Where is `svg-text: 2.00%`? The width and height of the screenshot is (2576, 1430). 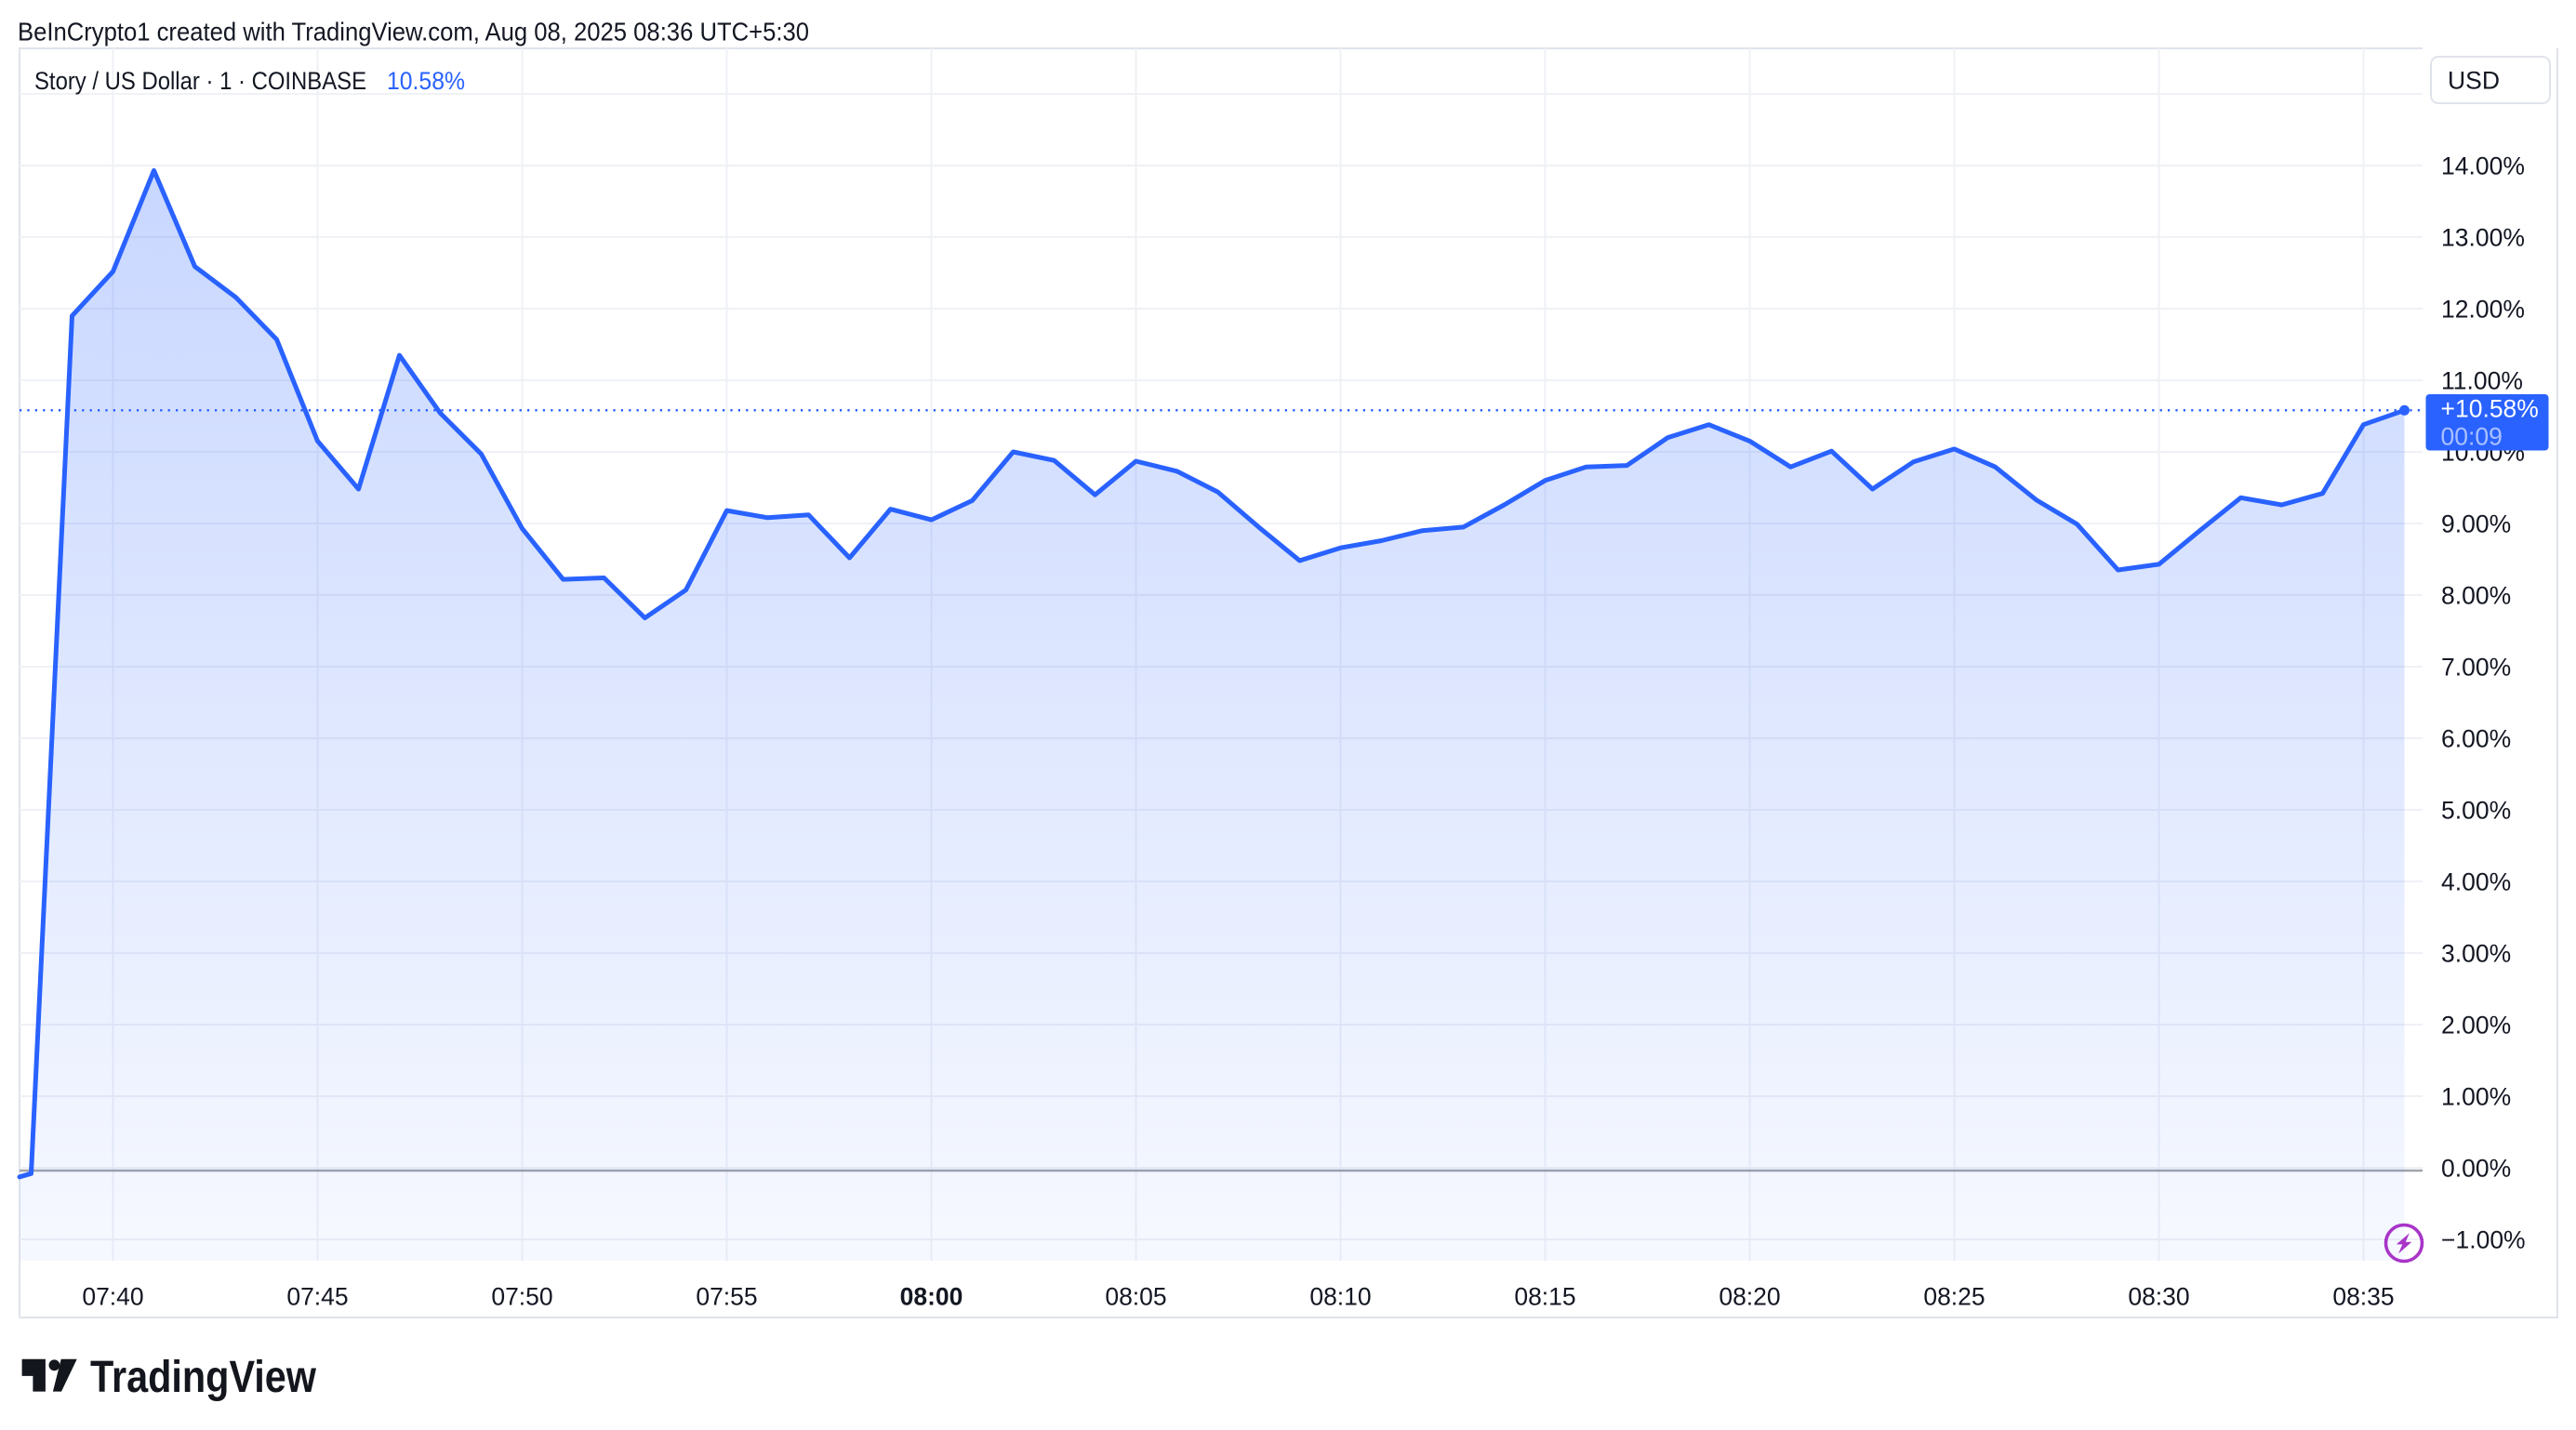
svg-text: 2.00% is located at coordinates (2476, 1025).